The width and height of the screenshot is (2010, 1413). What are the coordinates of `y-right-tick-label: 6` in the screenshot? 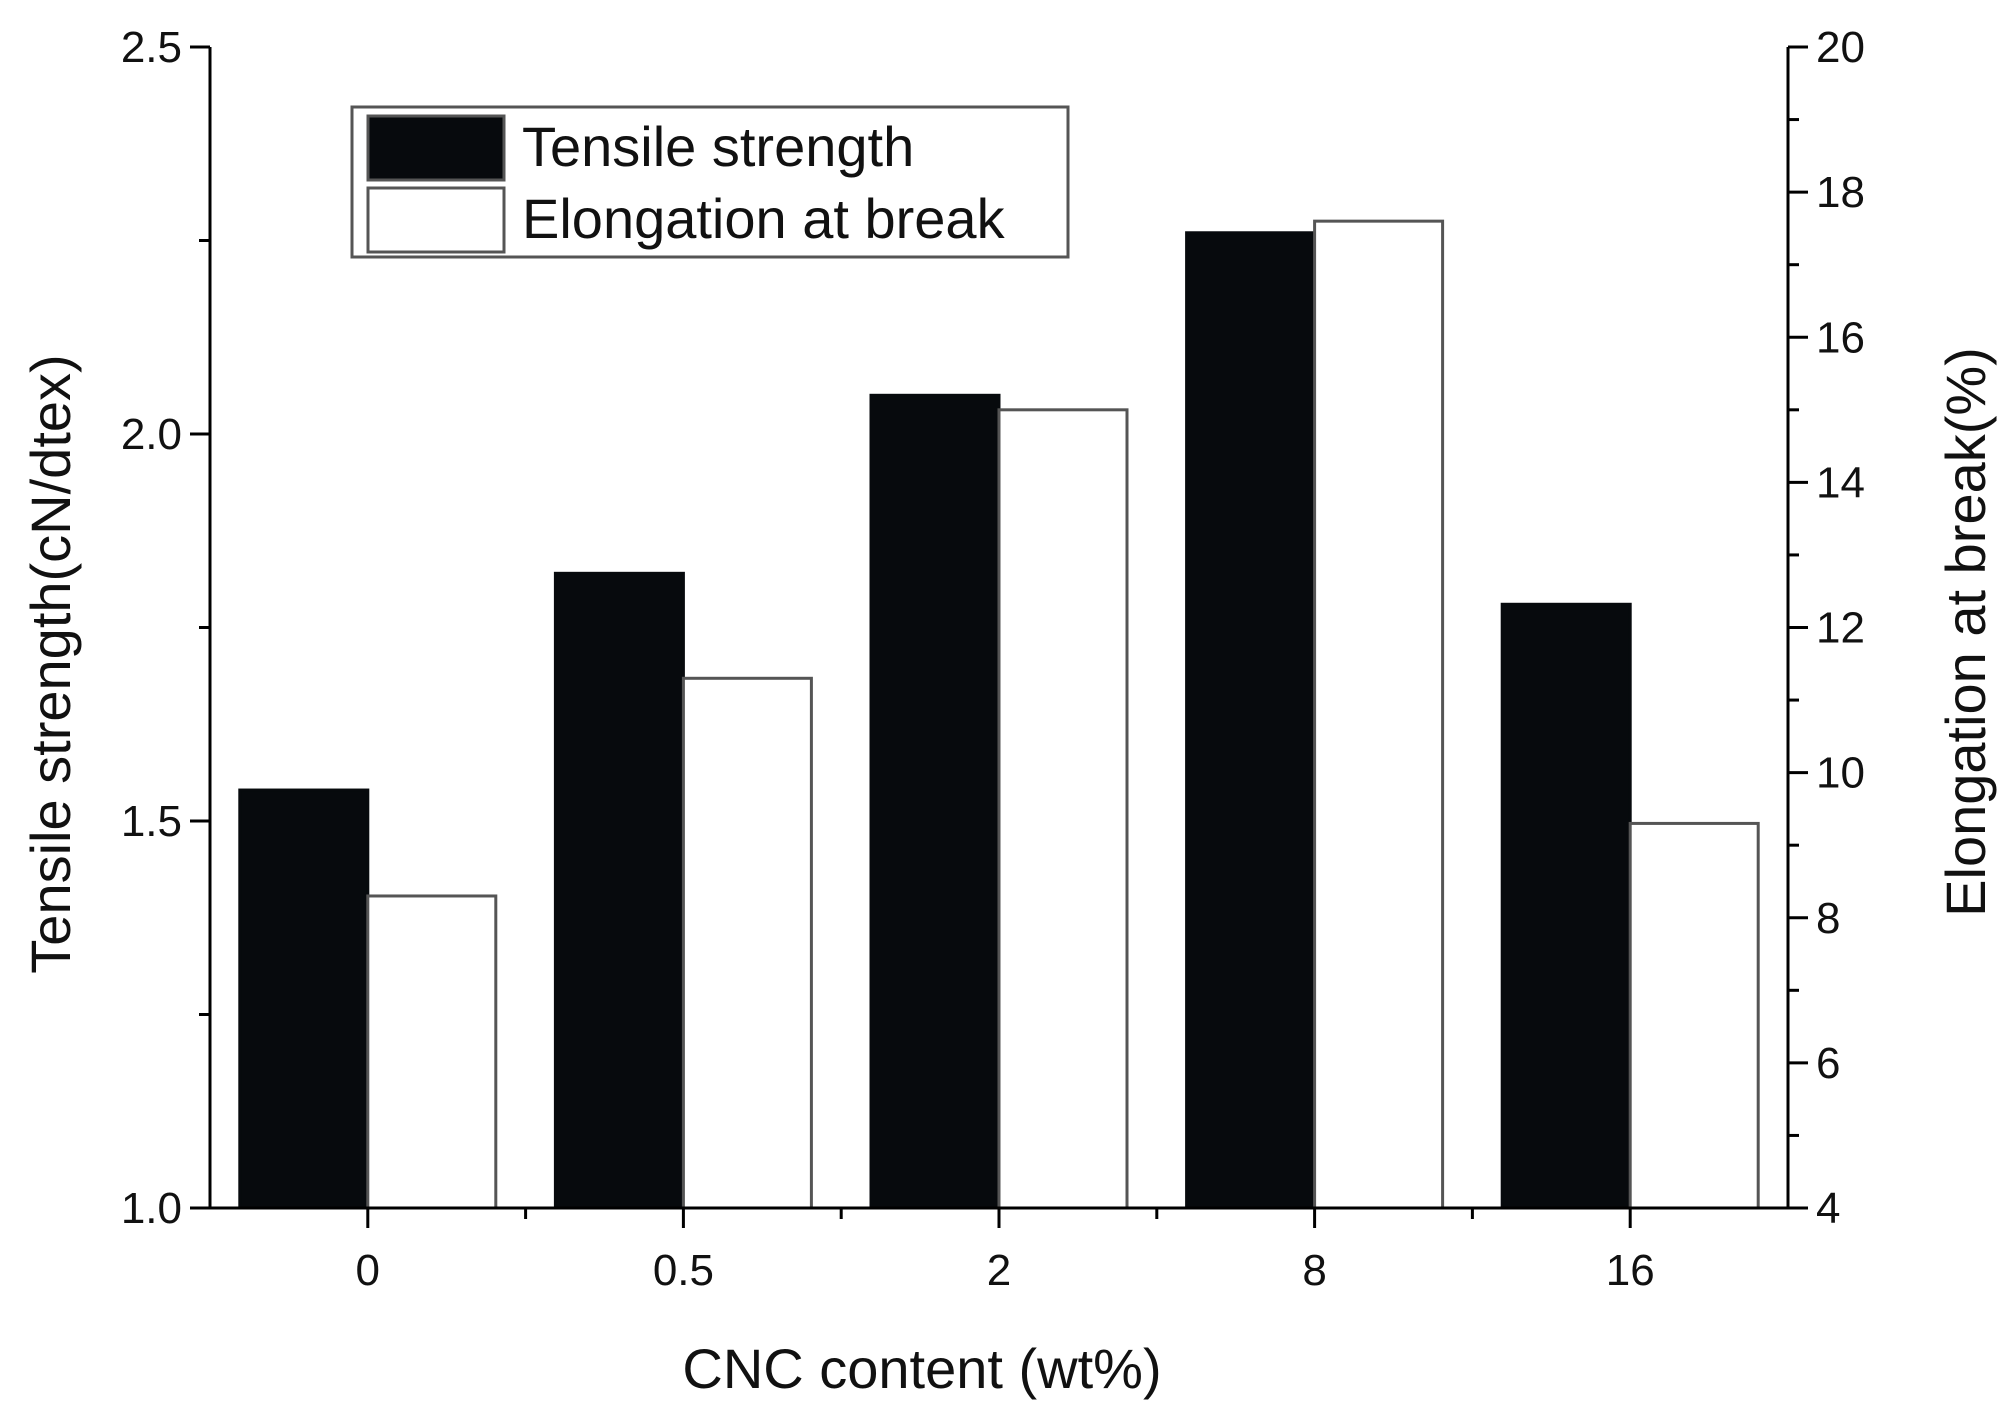 It's located at (1828, 1063).